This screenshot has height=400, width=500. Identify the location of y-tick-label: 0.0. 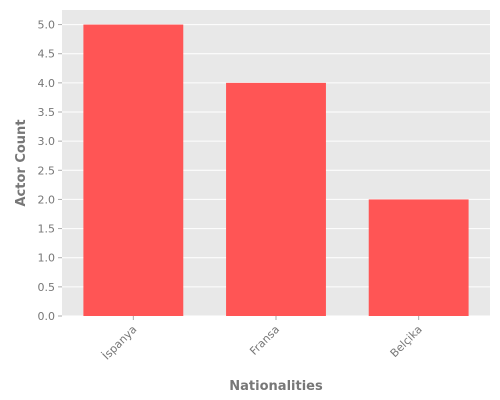
(47, 316).